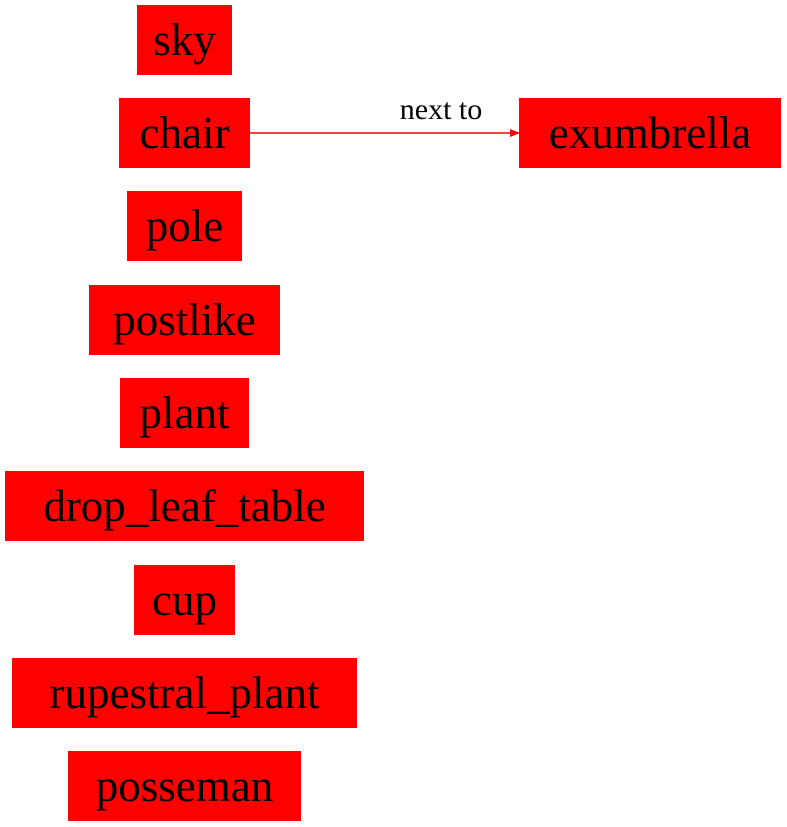  Describe the element at coordinates (184, 226) in the screenshot. I see `node-pole: pole` at that location.